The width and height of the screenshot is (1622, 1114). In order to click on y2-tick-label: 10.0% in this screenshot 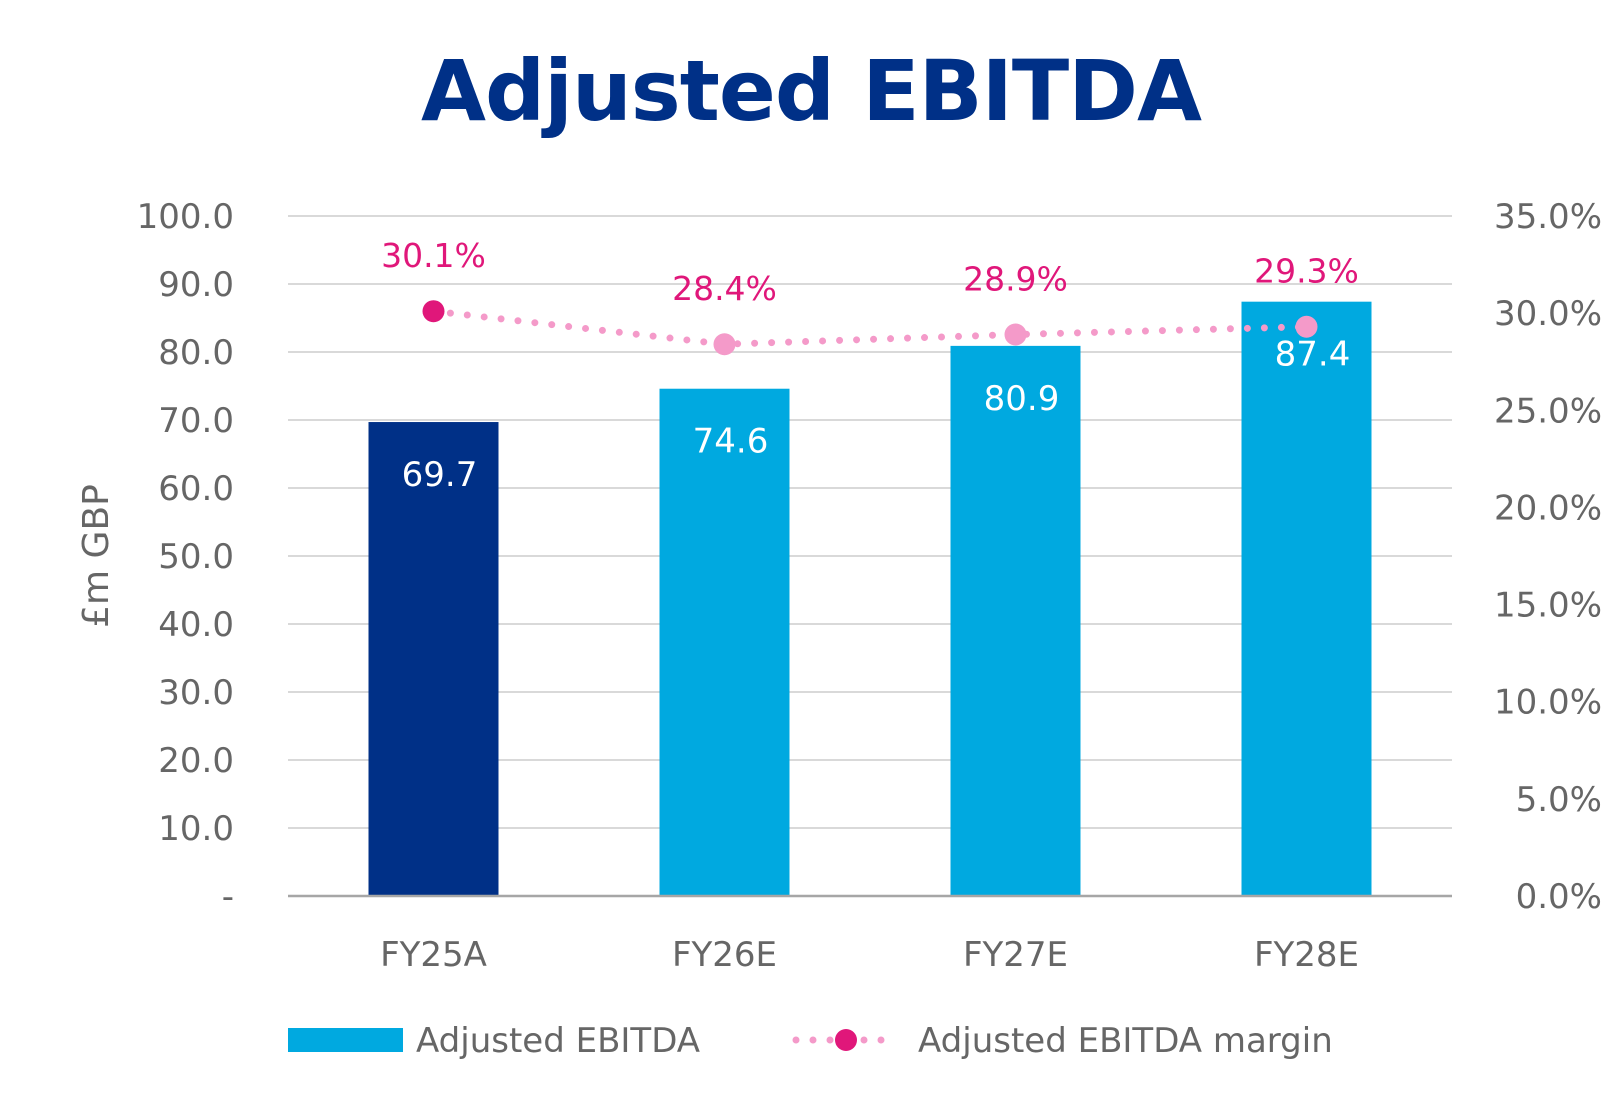, I will do `click(1548, 703)`.